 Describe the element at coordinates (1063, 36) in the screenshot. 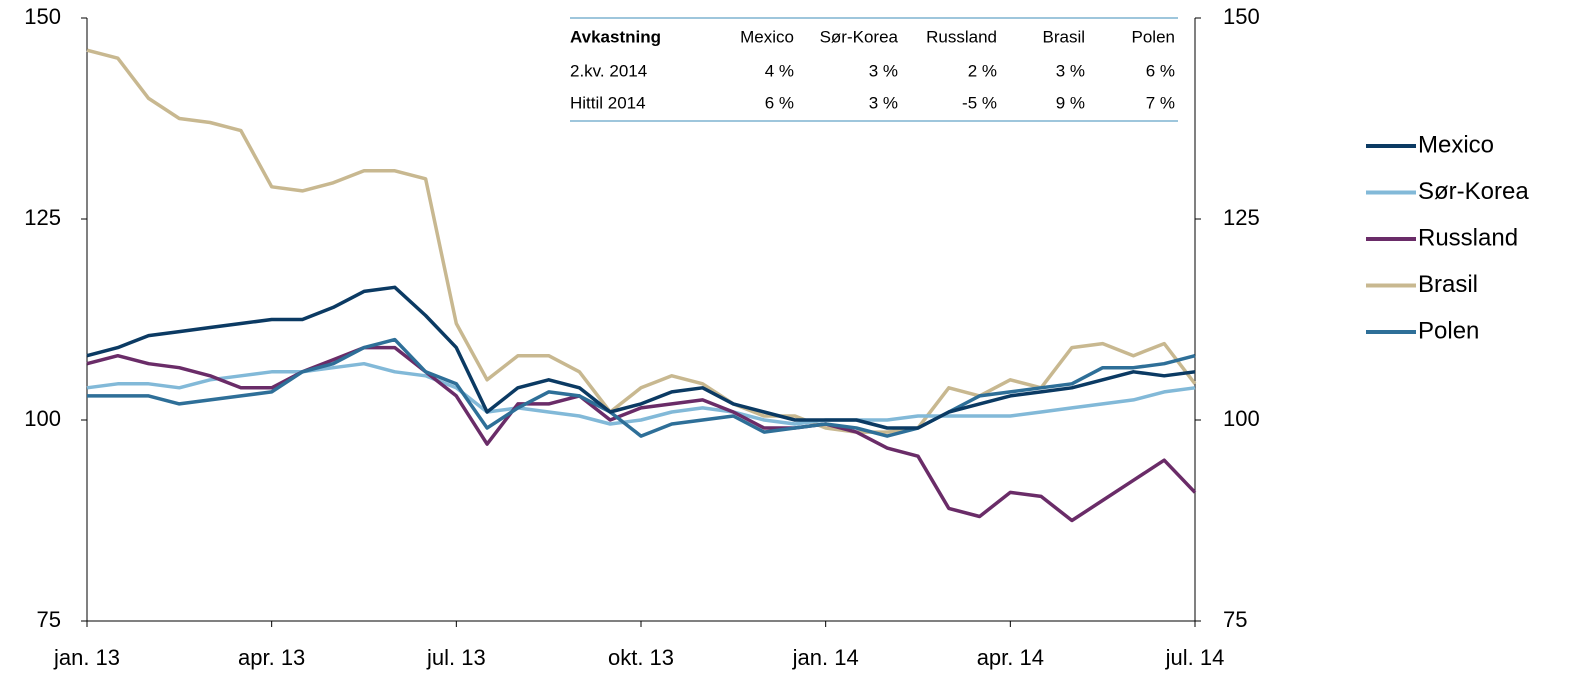

I see `table-header: Brasil` at that location.